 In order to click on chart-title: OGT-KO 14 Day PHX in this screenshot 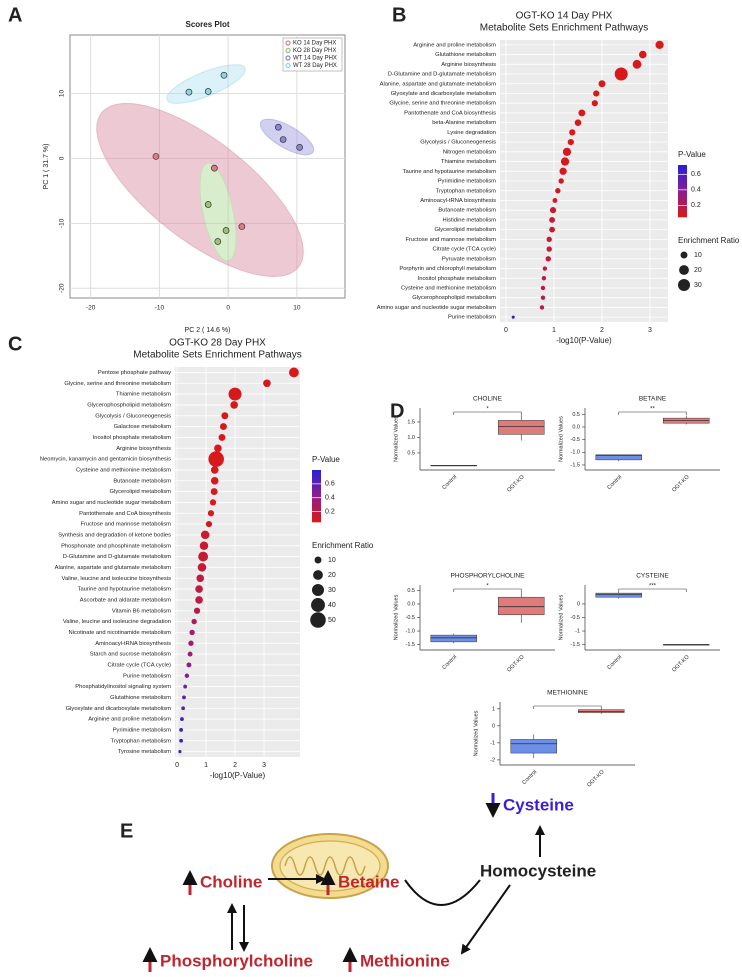, I will do `click(564, 16)`.